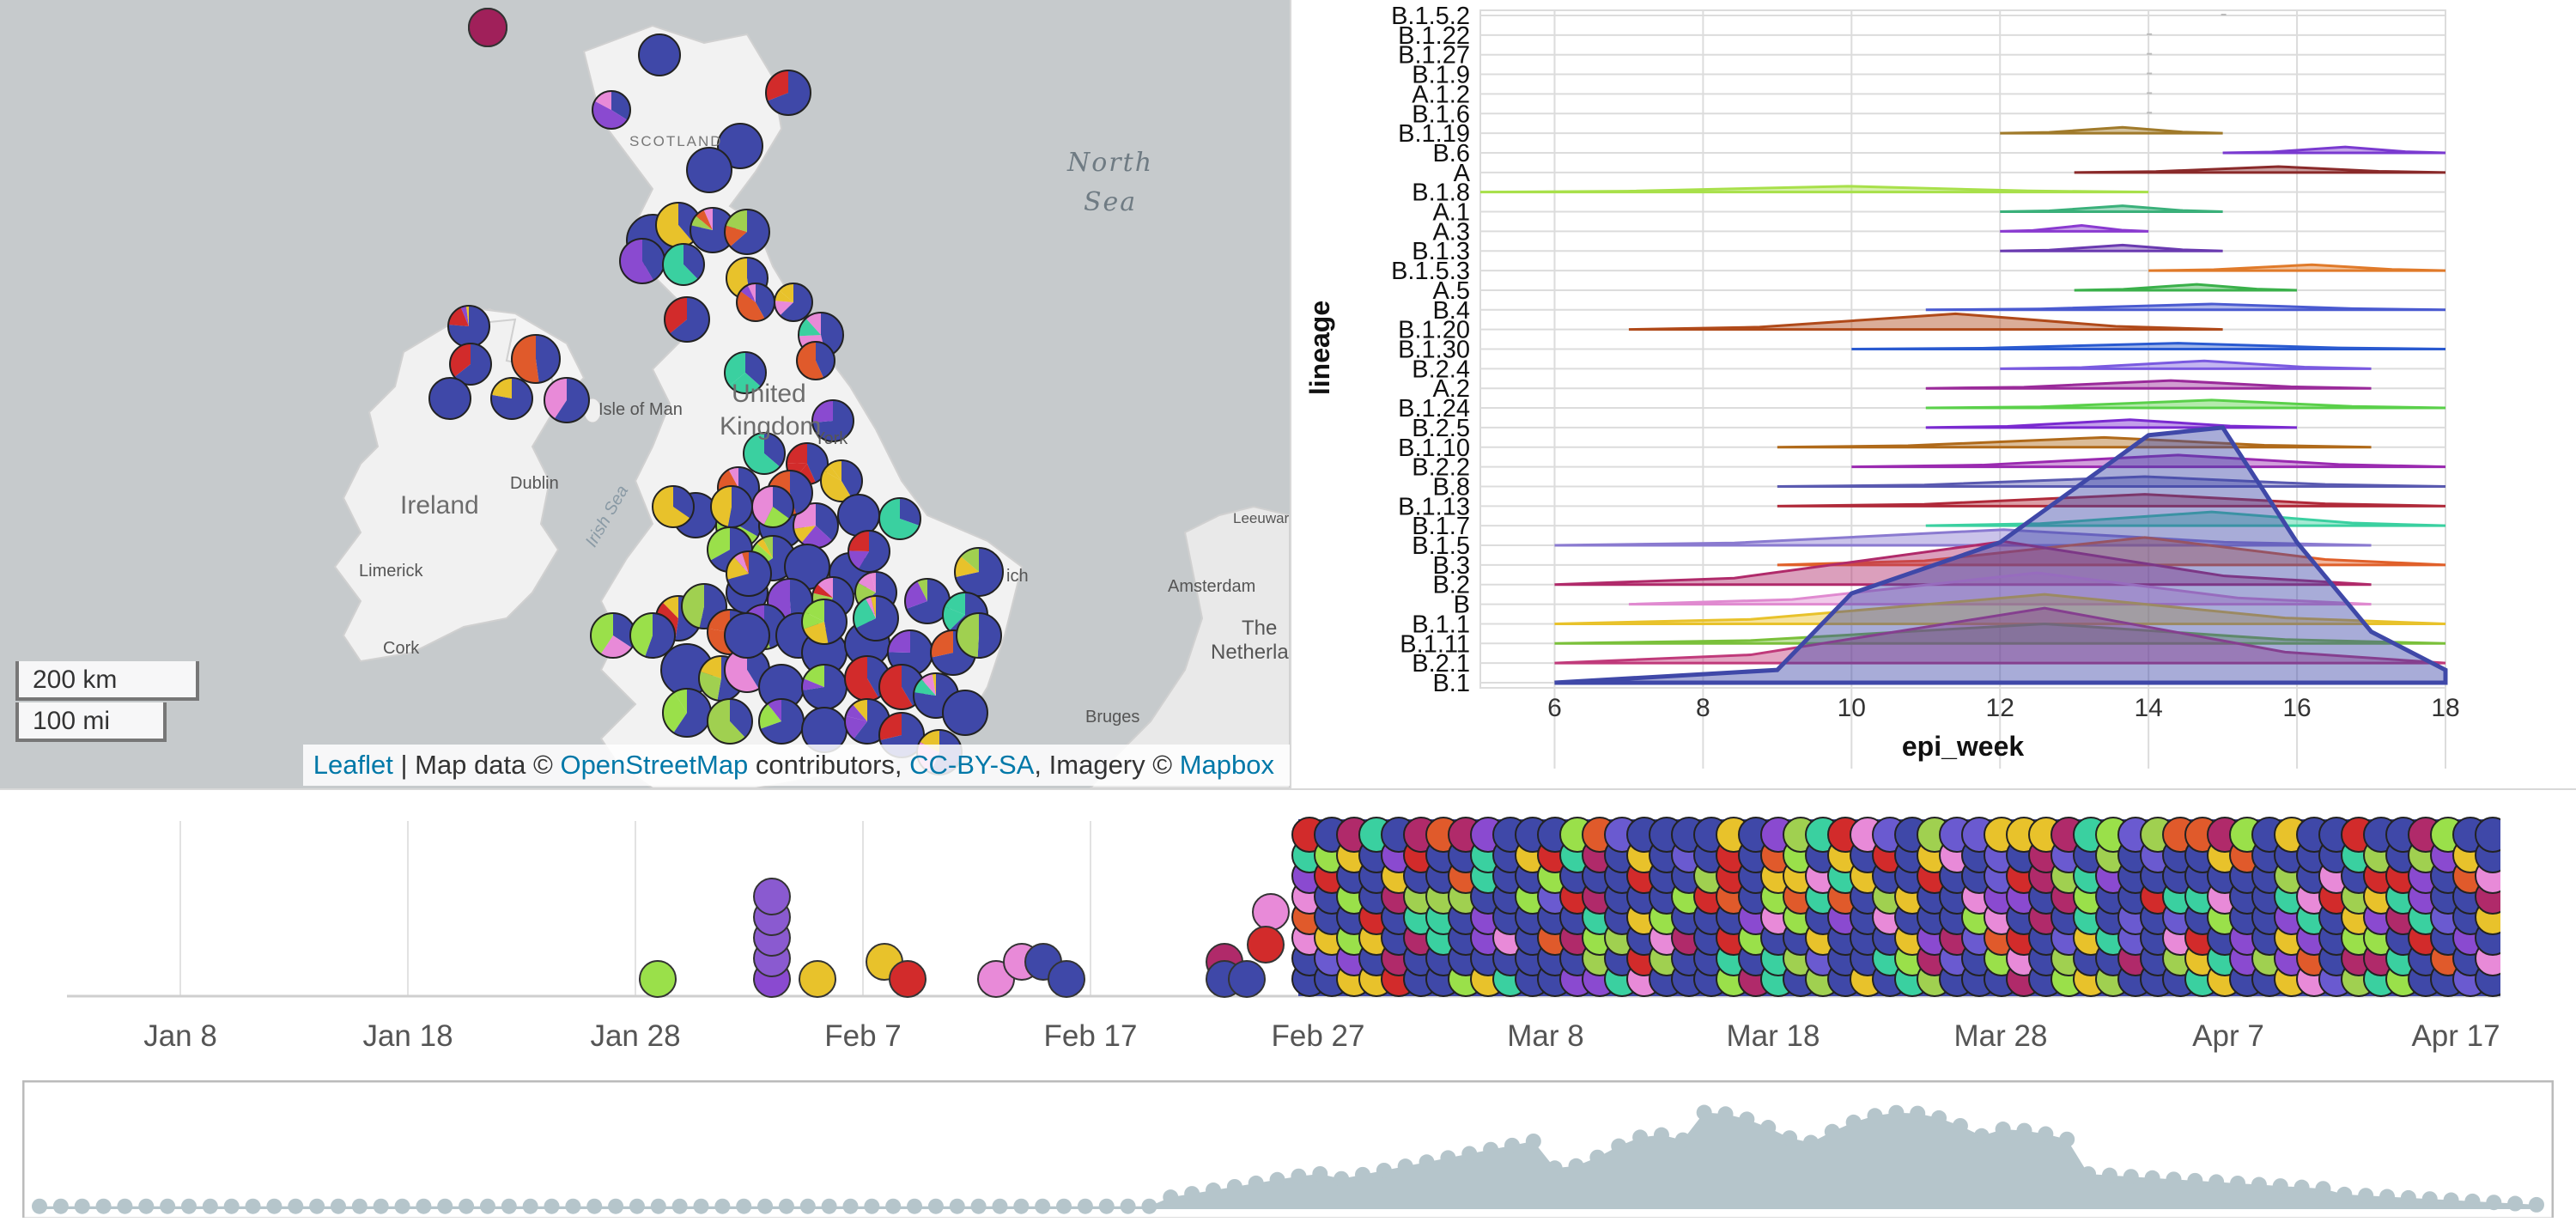  What do you see at coordinates (2001, 1036) in the screenshot?
I see `timeline-date-tick: Mar 28` at bounding box center [2001, 1036].